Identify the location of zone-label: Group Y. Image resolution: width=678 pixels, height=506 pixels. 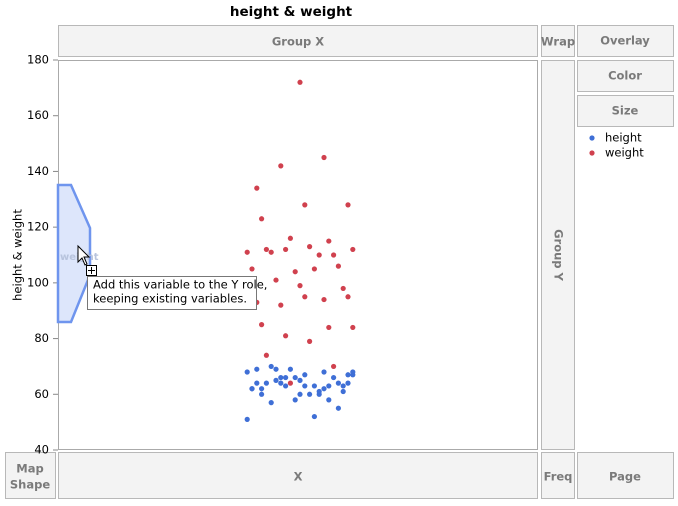
(559, 255).